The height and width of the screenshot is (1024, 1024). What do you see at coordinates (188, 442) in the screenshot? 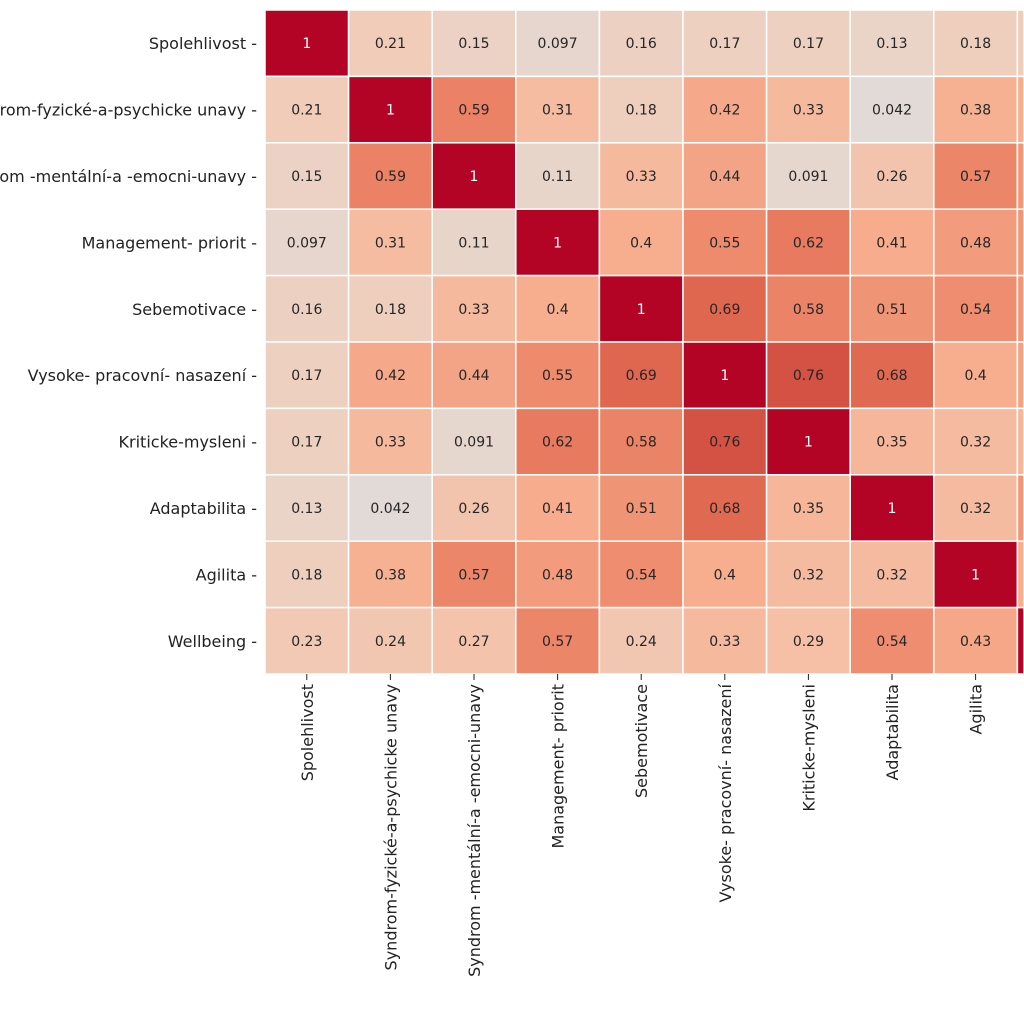
I see `row-tick-label: Kriticke-mysleni -` at bounding box center [188, 442].